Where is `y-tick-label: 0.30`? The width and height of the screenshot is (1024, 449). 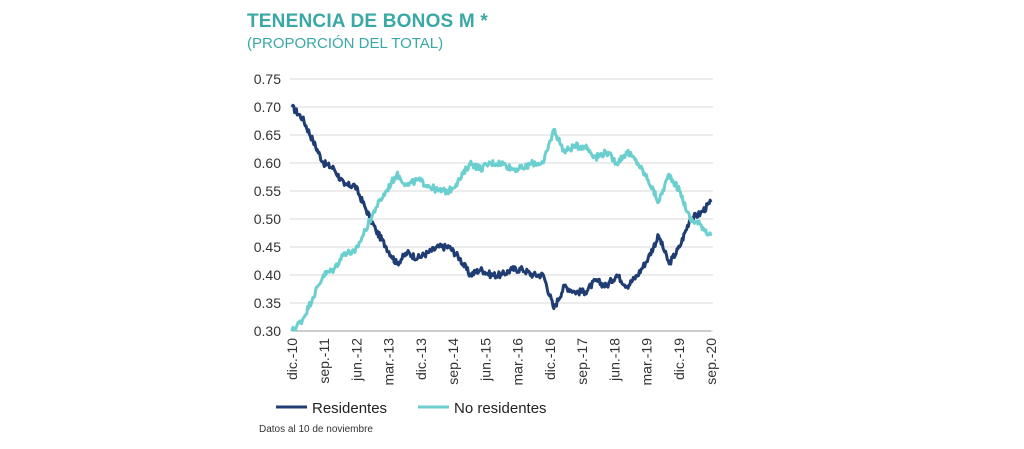
y-tick-label: 0.30 is located at coordinates (267, 331).